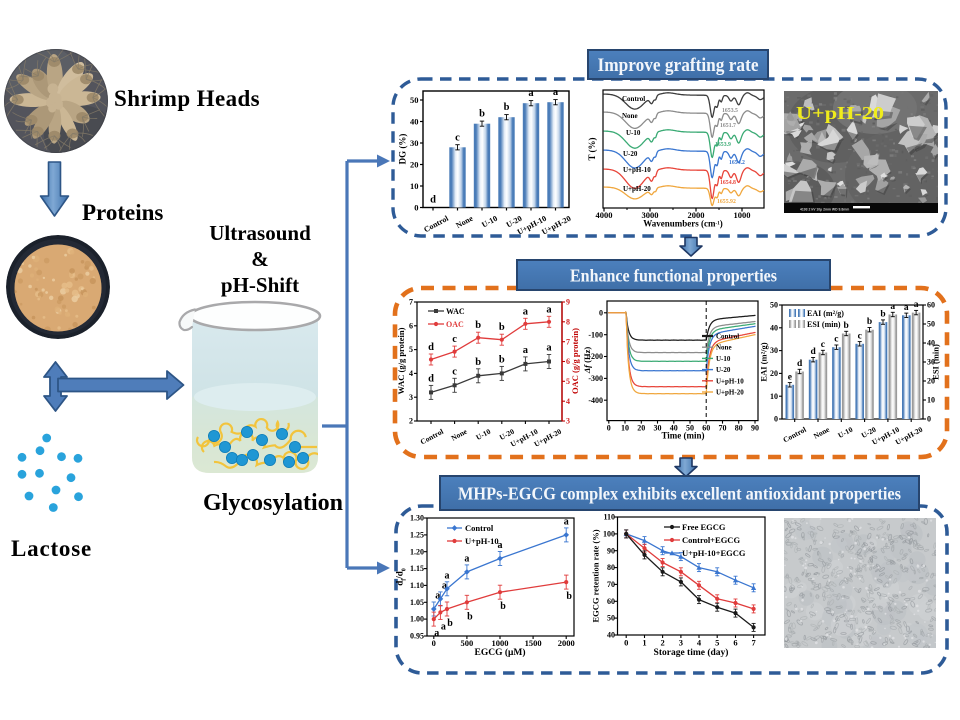  Describe the element at coordinates (678, 65) in the screenshot. I see `svg-text: Improve grafting rate` at that location.